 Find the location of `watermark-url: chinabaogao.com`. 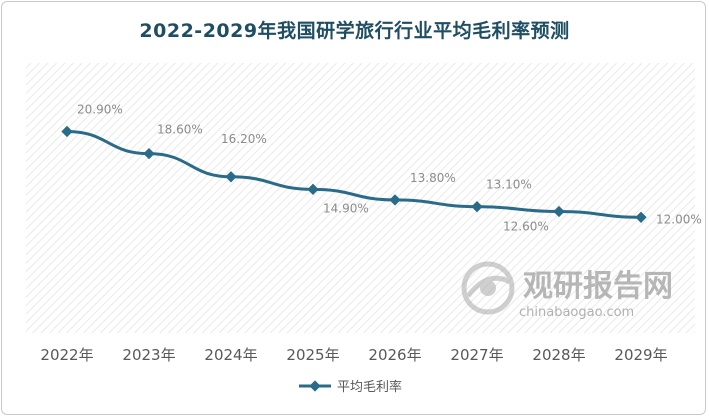

watermark-url: chinabaogao.com is located at coordinates (576, 312).